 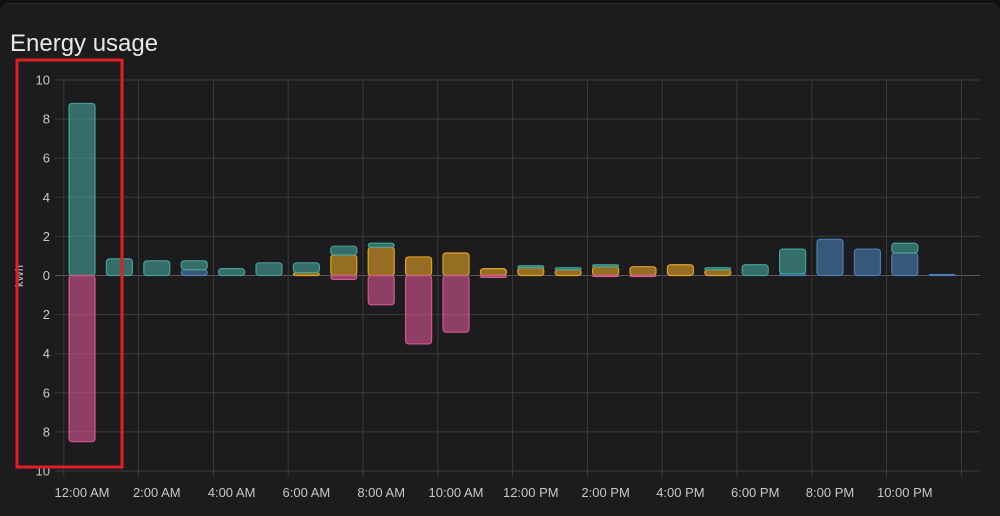 What do you see at coordinates (43, 80) in the screenshot?
I see `y-tick-label: 10` at bounding box center [43, 80].